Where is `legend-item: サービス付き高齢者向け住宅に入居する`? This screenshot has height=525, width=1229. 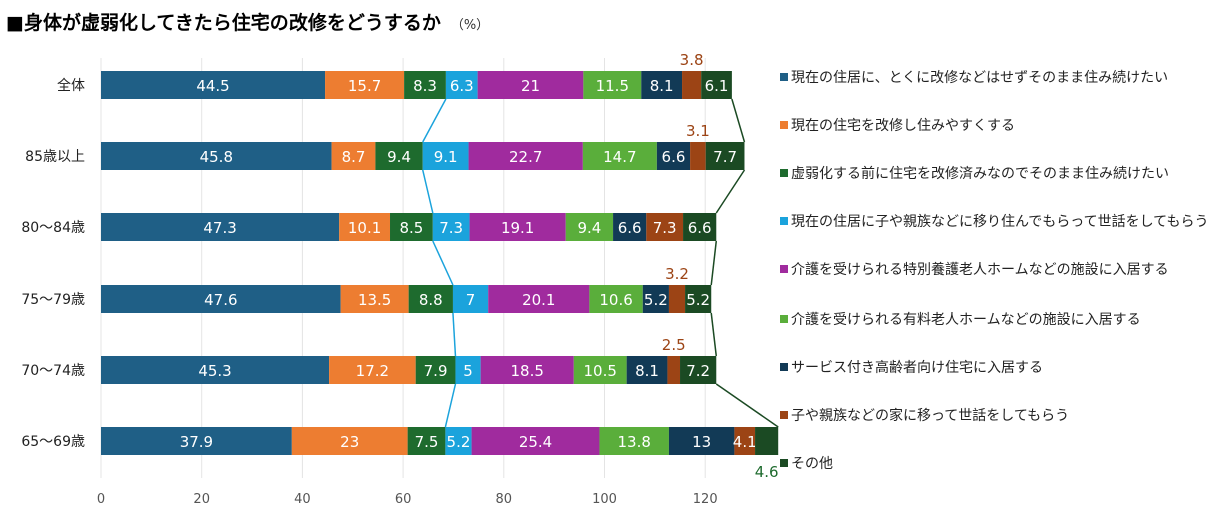 legend-item: サービス付き高齢者向け住宅に入居する is located at coordinates (911, 368).